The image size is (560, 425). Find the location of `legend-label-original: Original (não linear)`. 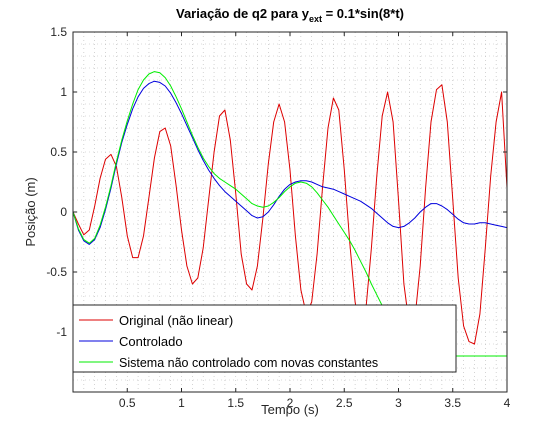

legend-label-original: Original (não linear) is located at coordinates (176, 320).